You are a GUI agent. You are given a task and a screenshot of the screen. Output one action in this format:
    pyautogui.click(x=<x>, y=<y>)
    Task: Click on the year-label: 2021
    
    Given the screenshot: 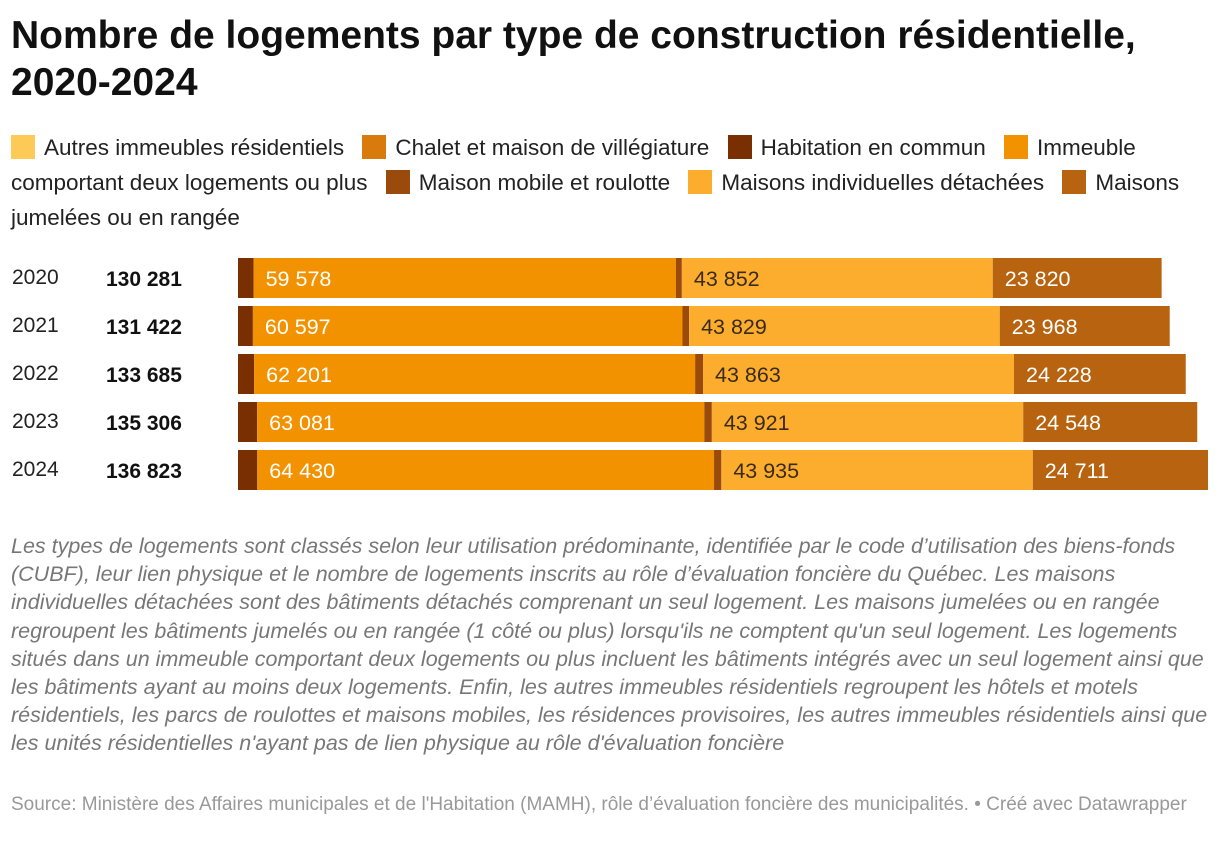 What is the action you would take?
    pyautogui.click(x=35, y=325)
    